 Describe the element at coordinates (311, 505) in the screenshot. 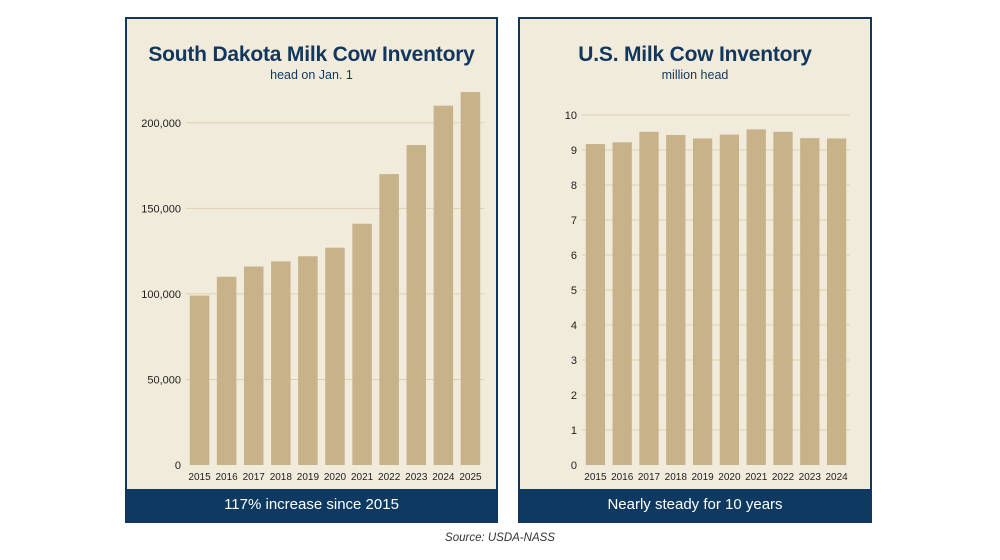

I see `chart-footer-caption: 117% increase since 2015` at that location.